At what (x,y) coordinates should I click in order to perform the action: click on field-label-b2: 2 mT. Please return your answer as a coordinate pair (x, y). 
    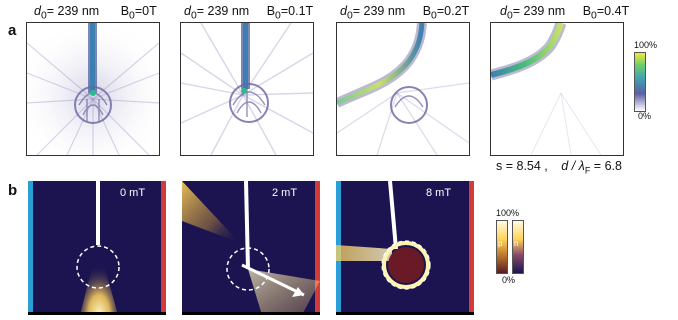
    Looking at the image, I should click on (285, 193).